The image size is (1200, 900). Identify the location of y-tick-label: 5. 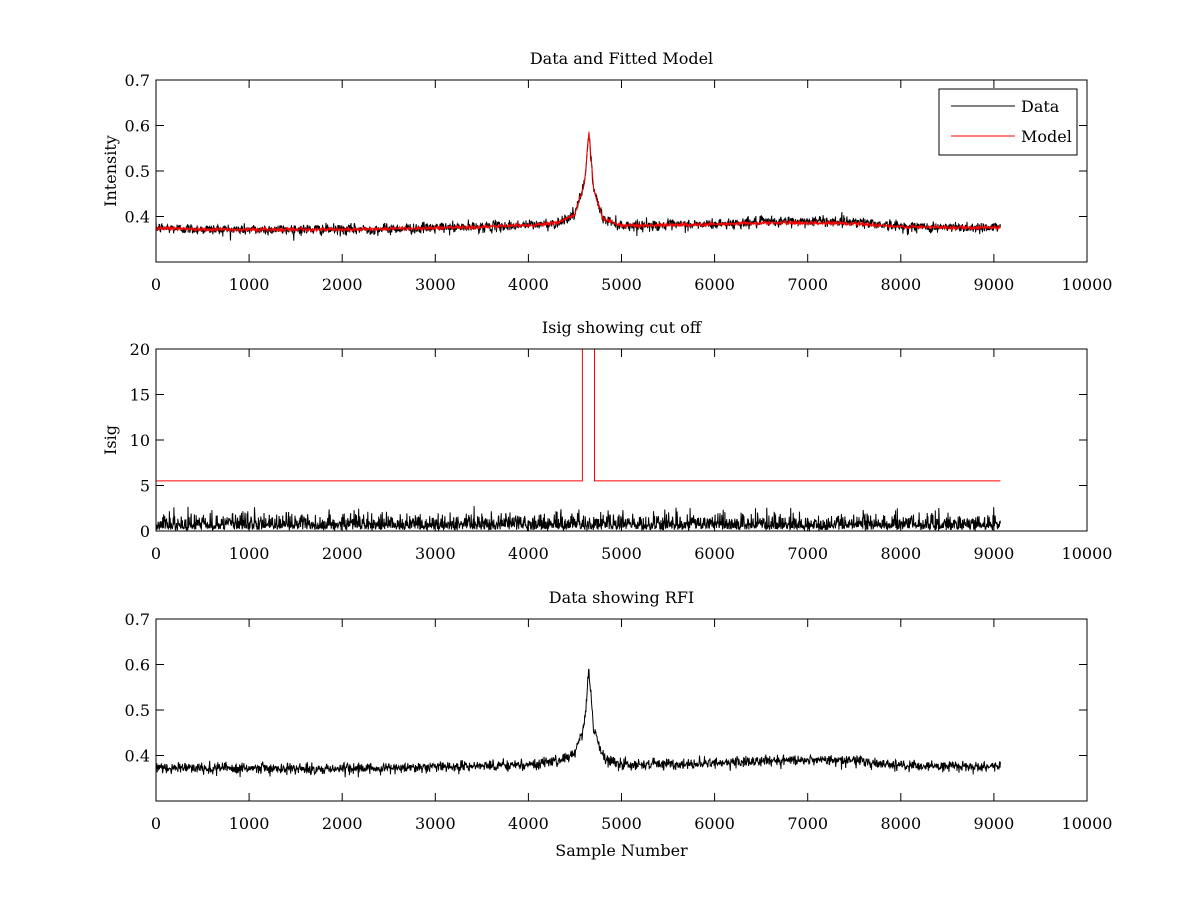
(145, 486).